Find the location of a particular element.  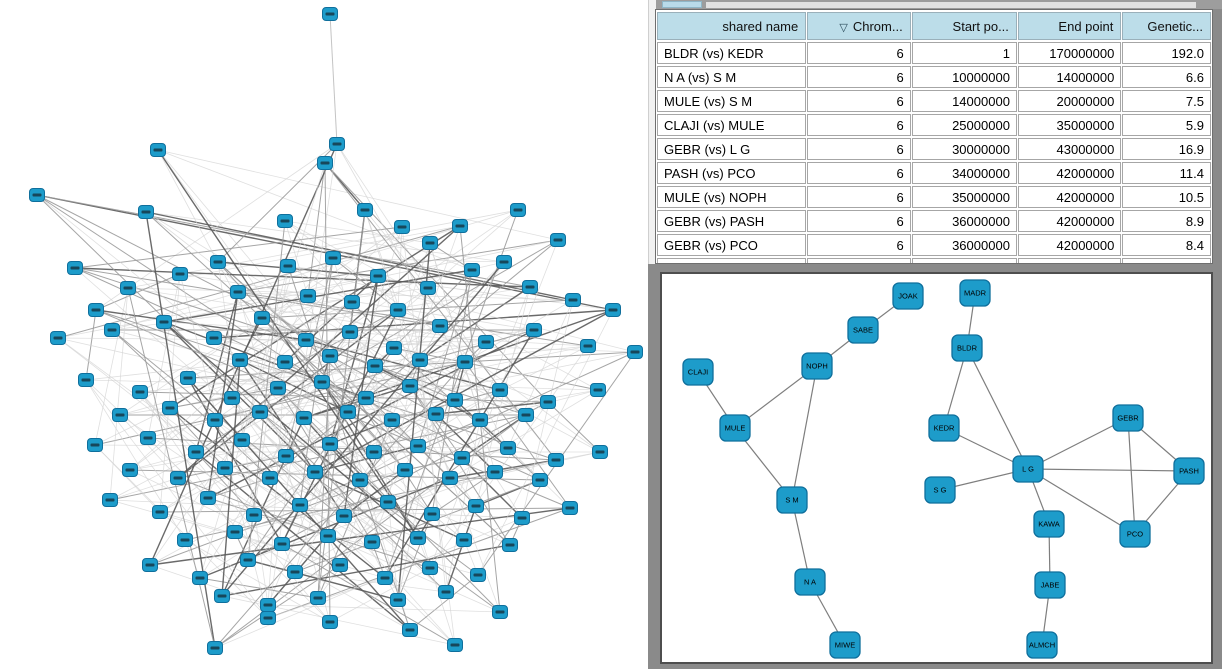

table-row: CLAJI (vs) MULE 6 25000000 35000000 5.9 is located at coordinates (934, 125).